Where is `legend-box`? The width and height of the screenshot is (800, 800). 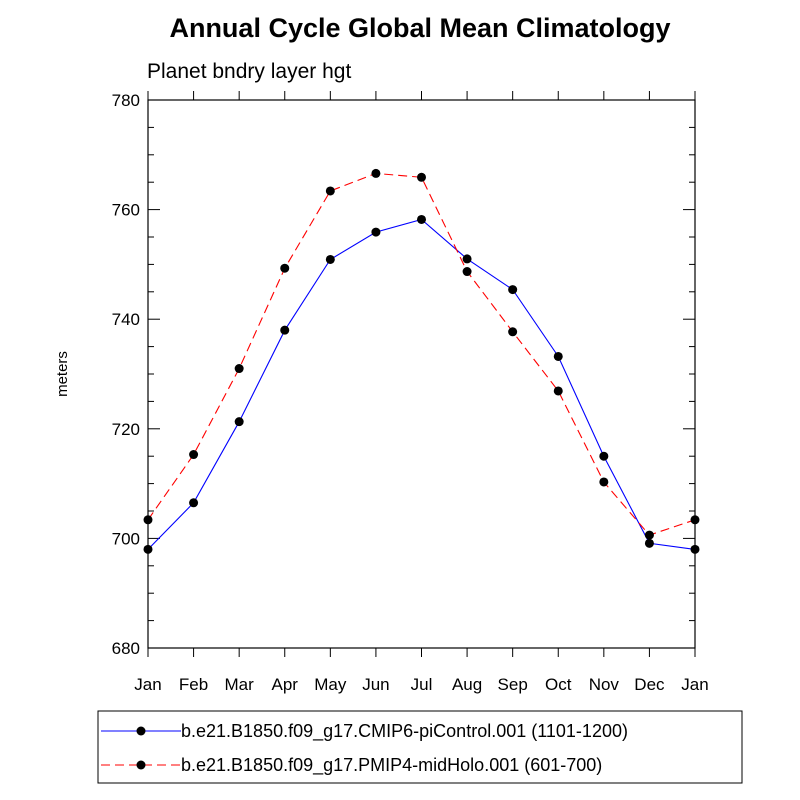
legend-box is located at coordinates (420, 747).